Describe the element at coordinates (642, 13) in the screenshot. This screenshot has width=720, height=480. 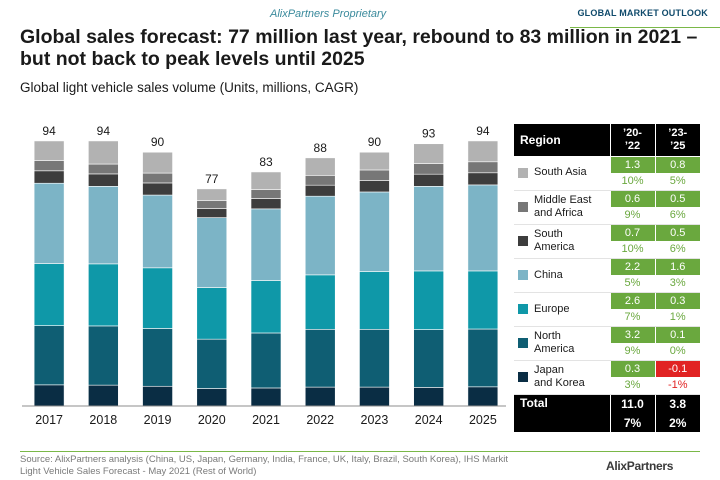
I see `section-badge: GLOBAL MARKET OUTLOOK` at that location.